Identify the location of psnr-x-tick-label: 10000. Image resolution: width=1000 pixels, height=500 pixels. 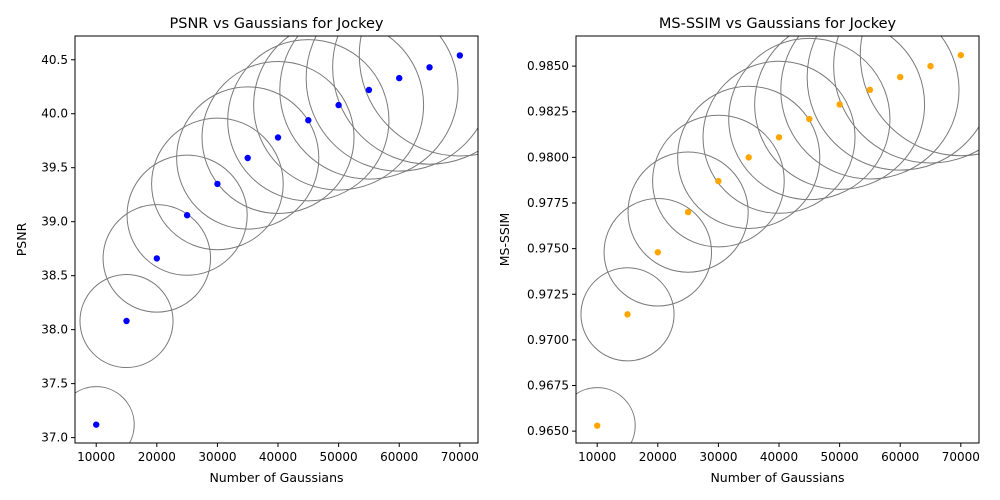
(96, 457).